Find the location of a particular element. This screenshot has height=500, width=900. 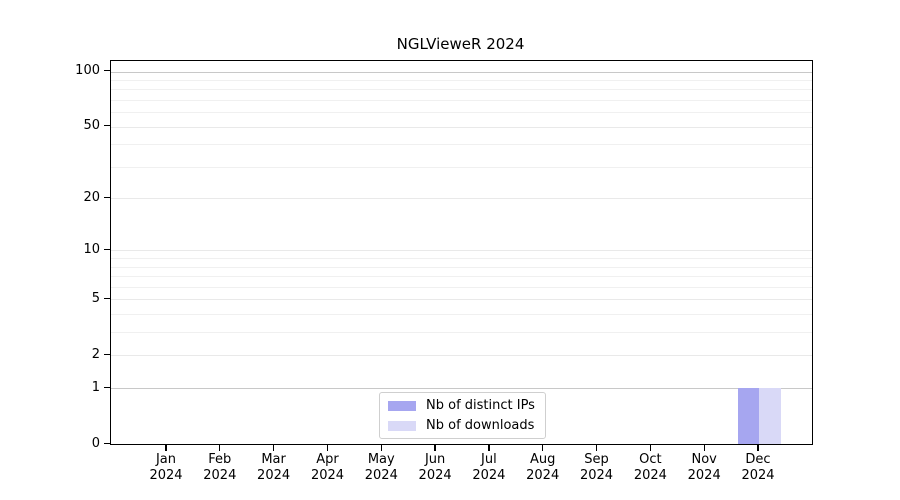

x-tick-label: Dec 2024 is located at coordinates (758, 467).